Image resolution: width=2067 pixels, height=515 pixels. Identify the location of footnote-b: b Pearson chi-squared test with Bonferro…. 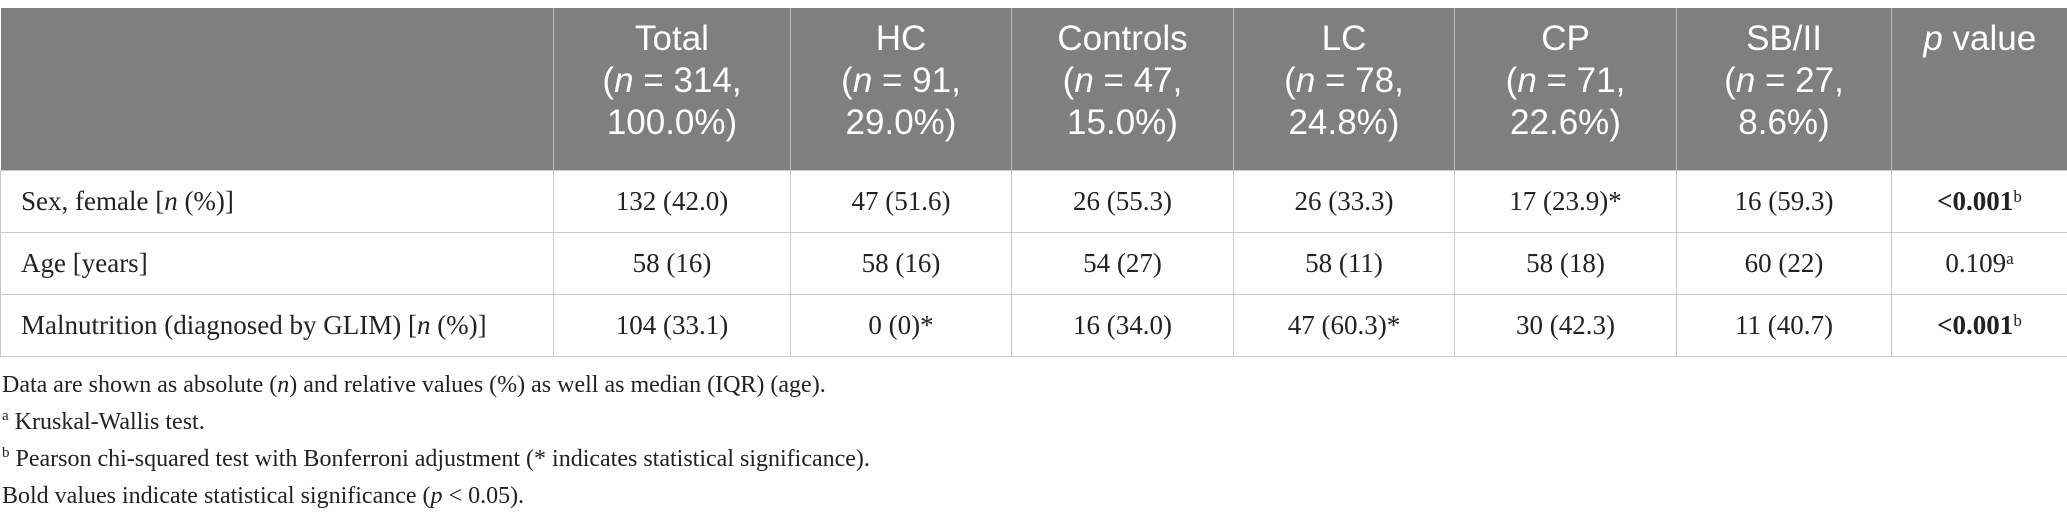
(1034, 459).